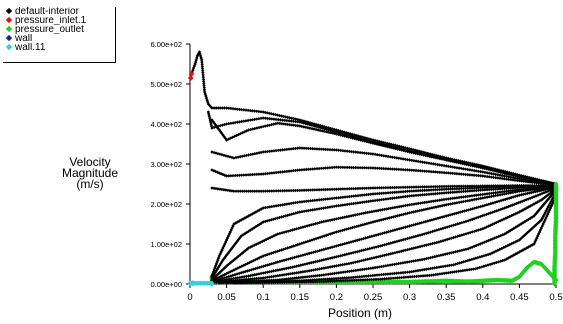 This screenshot has width=563, height=324. Describe the element at coordinates (30, 47) in the screenshot. I see `legend-label: wall.11` at that location.